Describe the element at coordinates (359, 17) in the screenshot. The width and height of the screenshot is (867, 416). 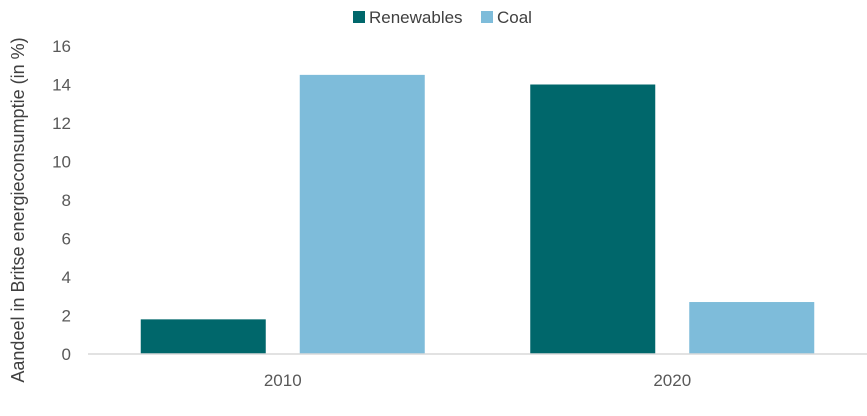
I see `legend-swatch-renewables` at that location.